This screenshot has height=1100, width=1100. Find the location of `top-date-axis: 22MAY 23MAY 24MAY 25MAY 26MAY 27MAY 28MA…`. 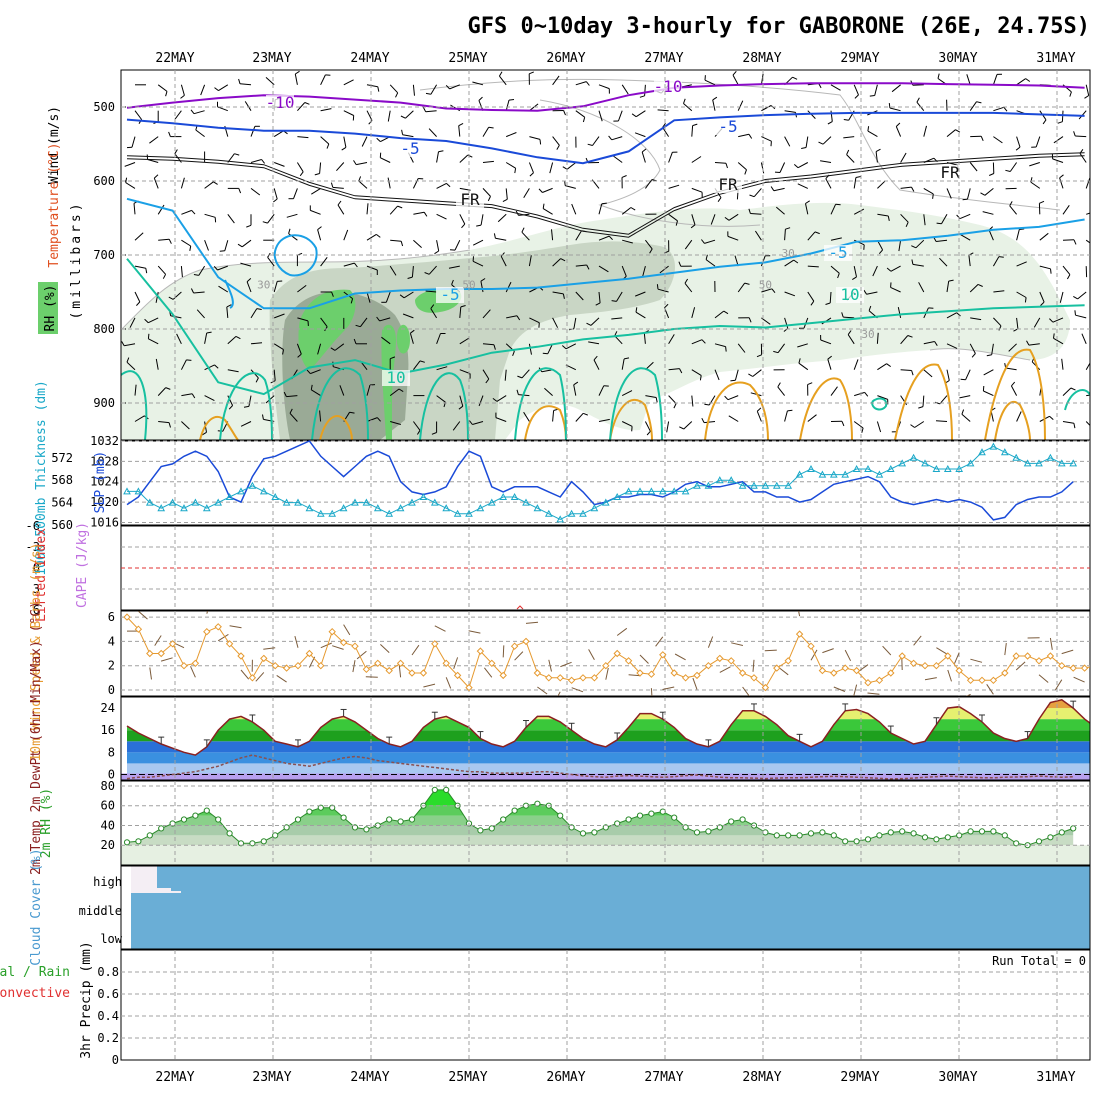

top-date-axis: 22MAY 23MAY 24MAY 25MAY 26MAY 27MAY 28MA… is located at coordinates (615, 58).